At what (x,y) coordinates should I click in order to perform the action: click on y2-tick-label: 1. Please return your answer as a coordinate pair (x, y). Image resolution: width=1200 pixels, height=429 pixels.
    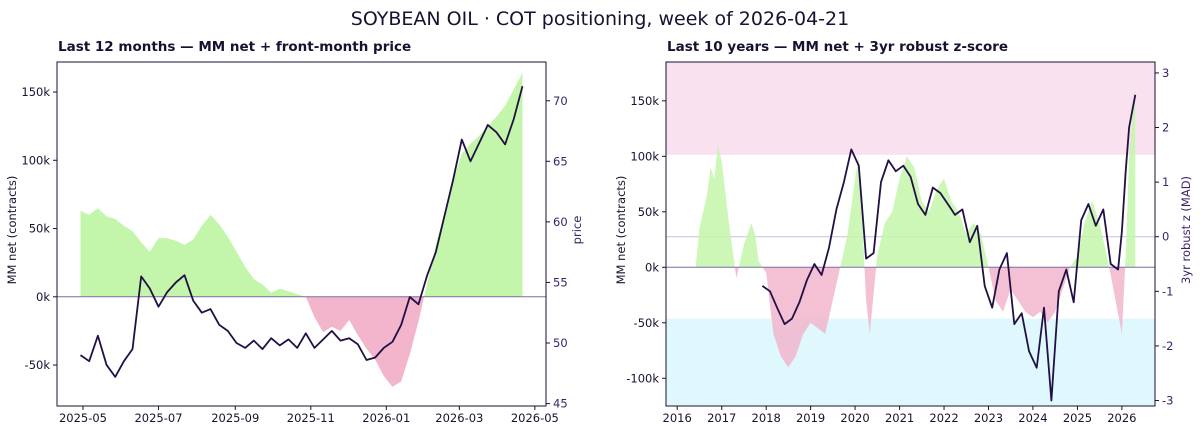
    Looking at the image, I should click on (1165, 182).